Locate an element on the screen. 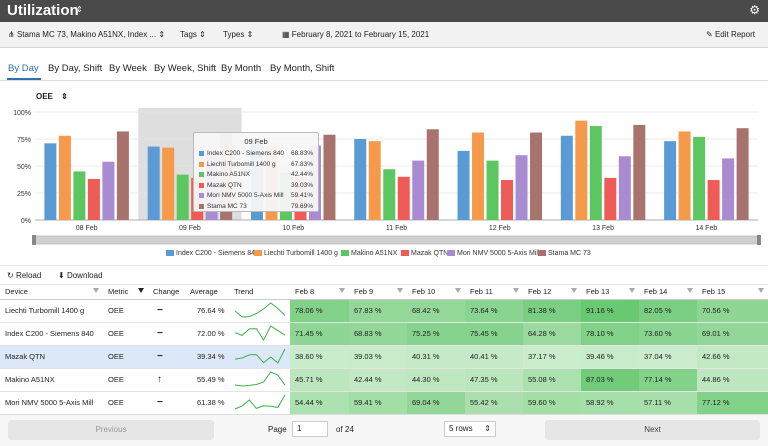 The width and height of the screenshot is (768, 446). legend-item: Index C200 - Siemens 840 is located at coordinates (212, 253).